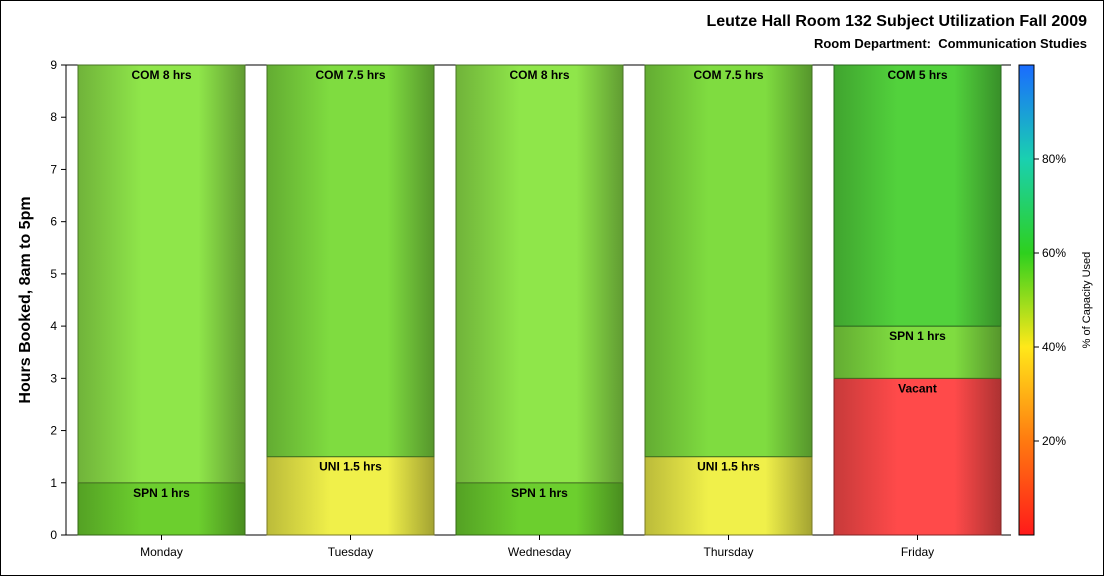 The width and height of the screenshot is (1104, 576). I want to click on x-tick-label: Friday, so click(917, 552).